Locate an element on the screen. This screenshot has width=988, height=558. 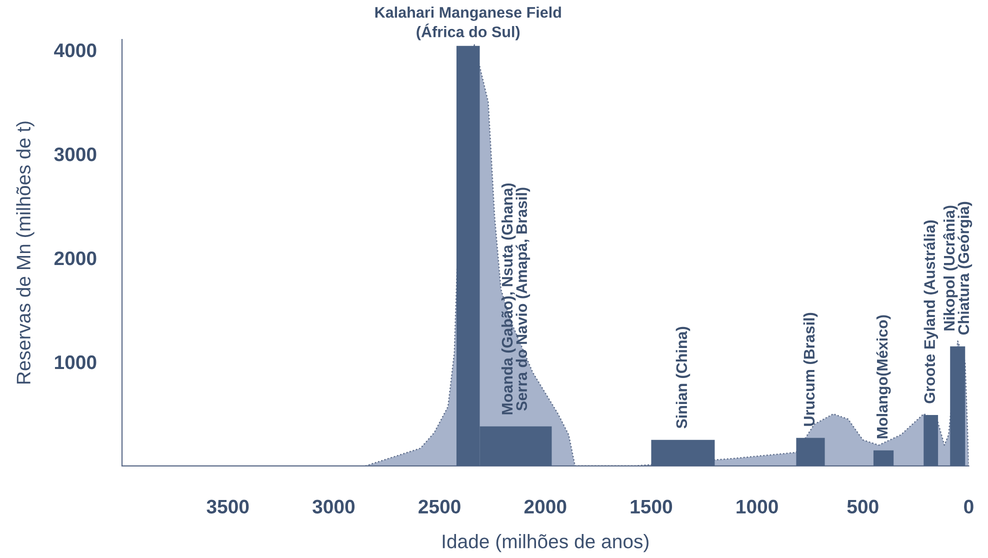
x-tick-label: 2000 is located at coordinates (545, 507).